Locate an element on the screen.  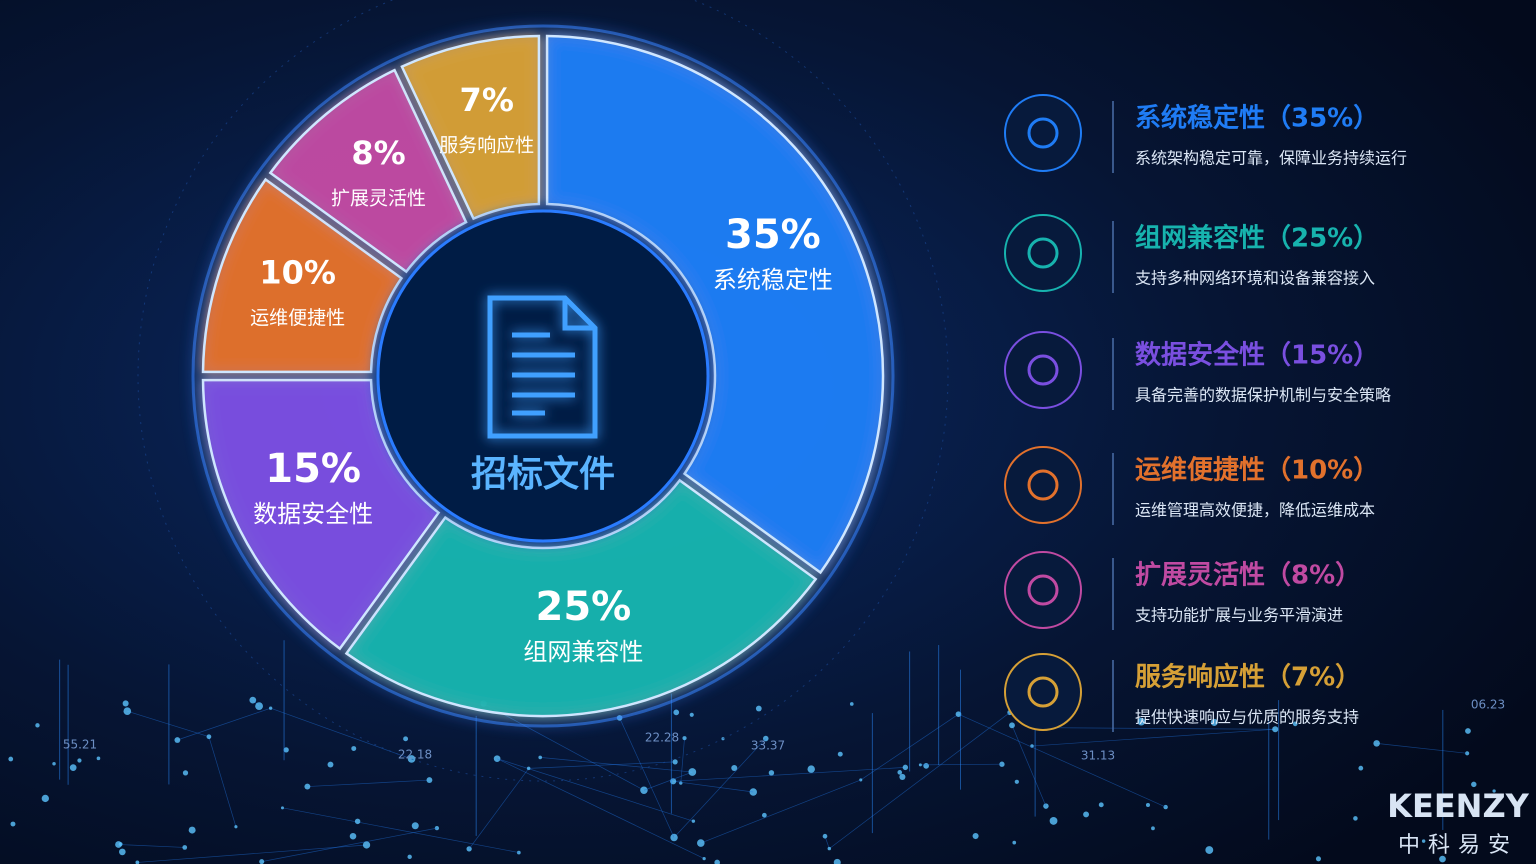
brand: KEENZY is located at coordinates (1458, 806).